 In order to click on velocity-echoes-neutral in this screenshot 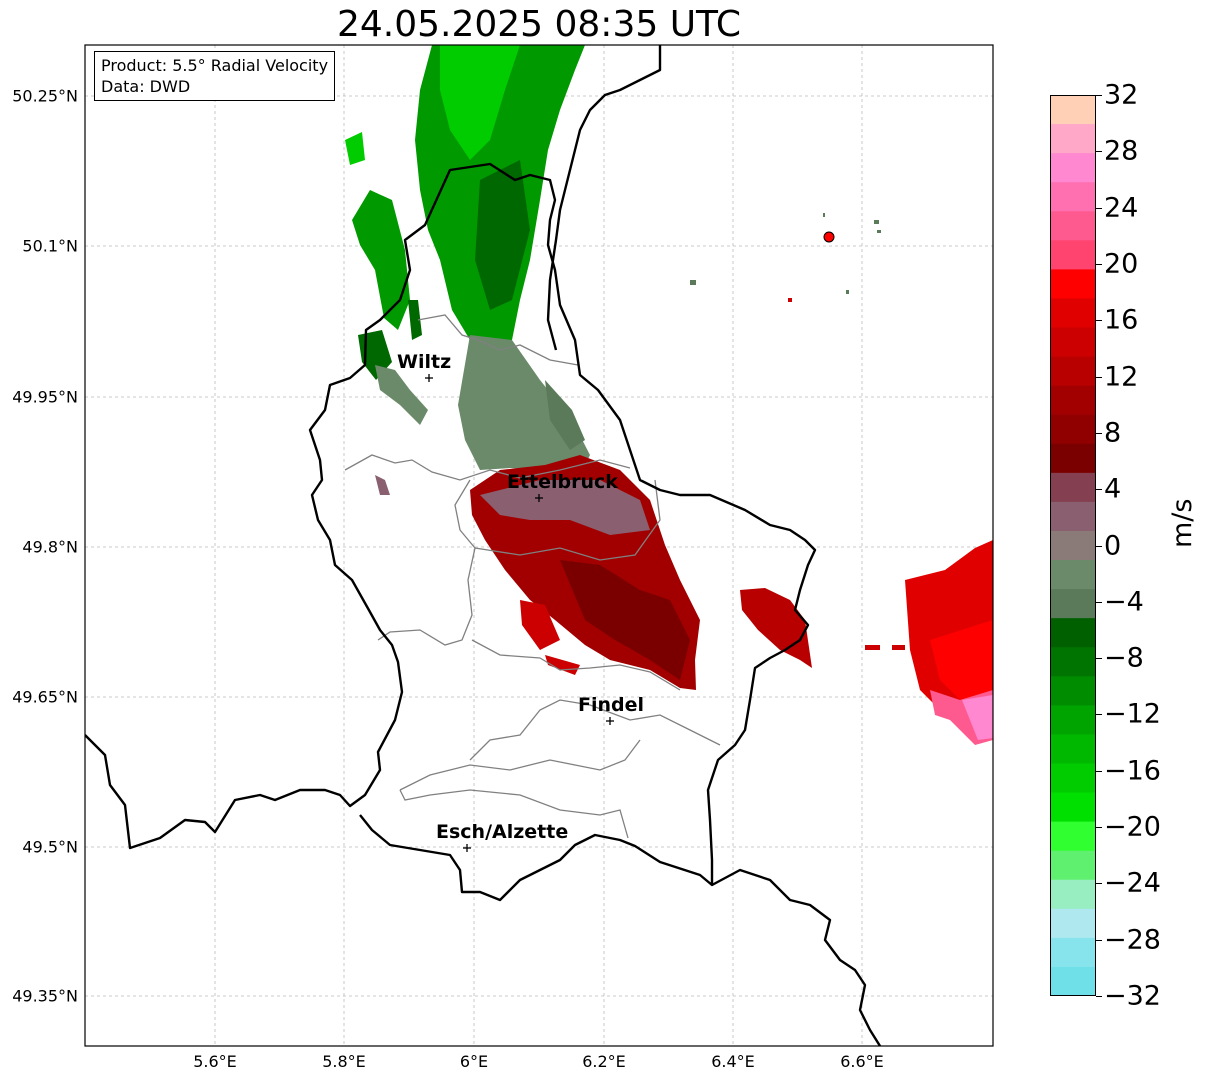, I will do `click(482, 415)`.